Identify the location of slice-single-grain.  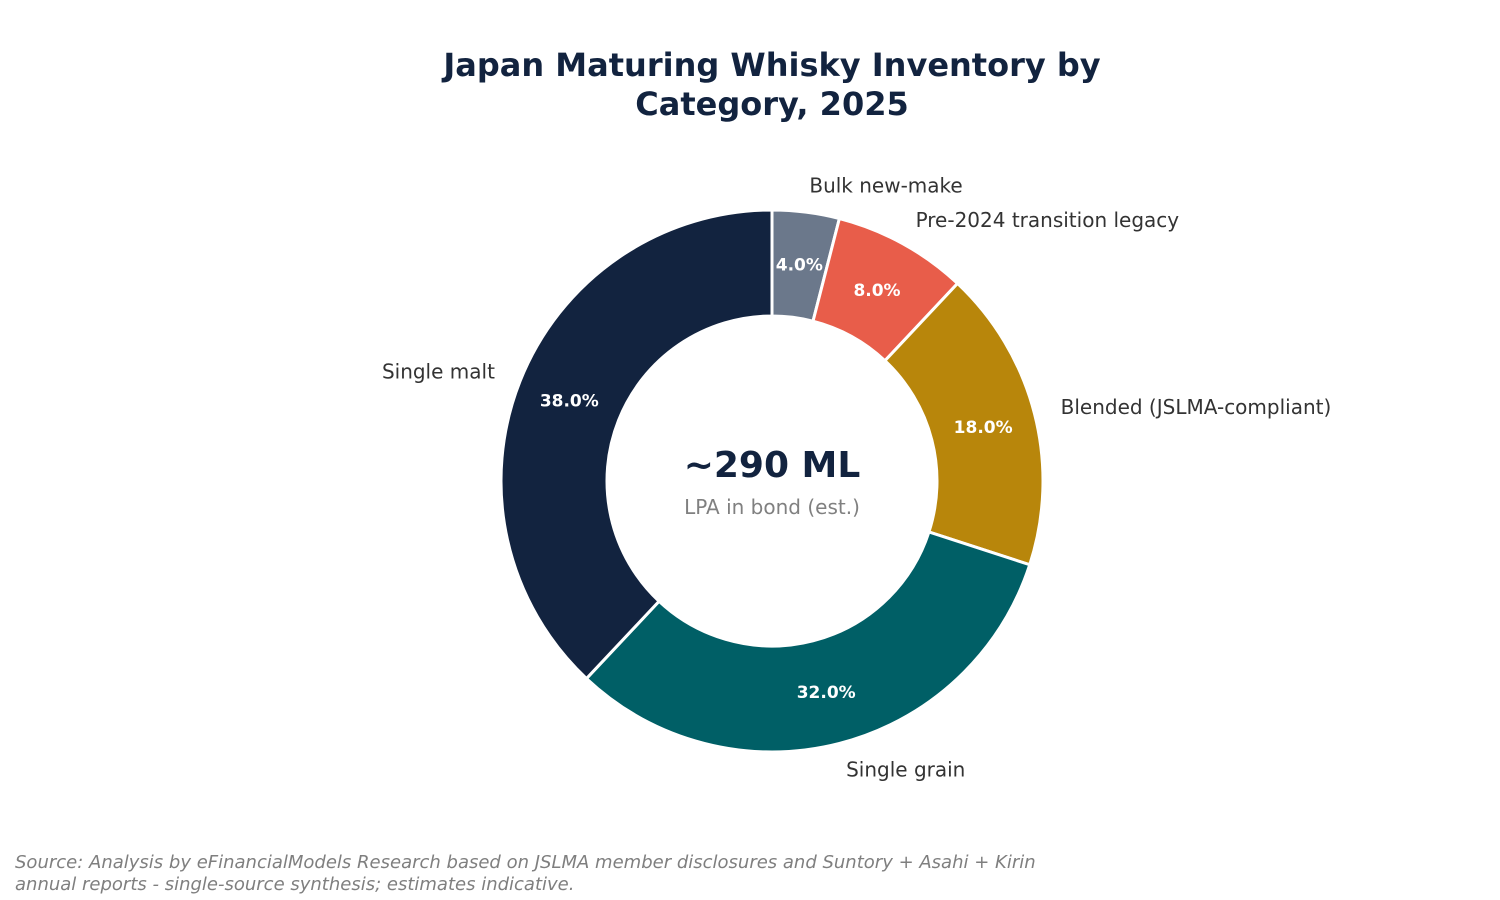
(808, 642).